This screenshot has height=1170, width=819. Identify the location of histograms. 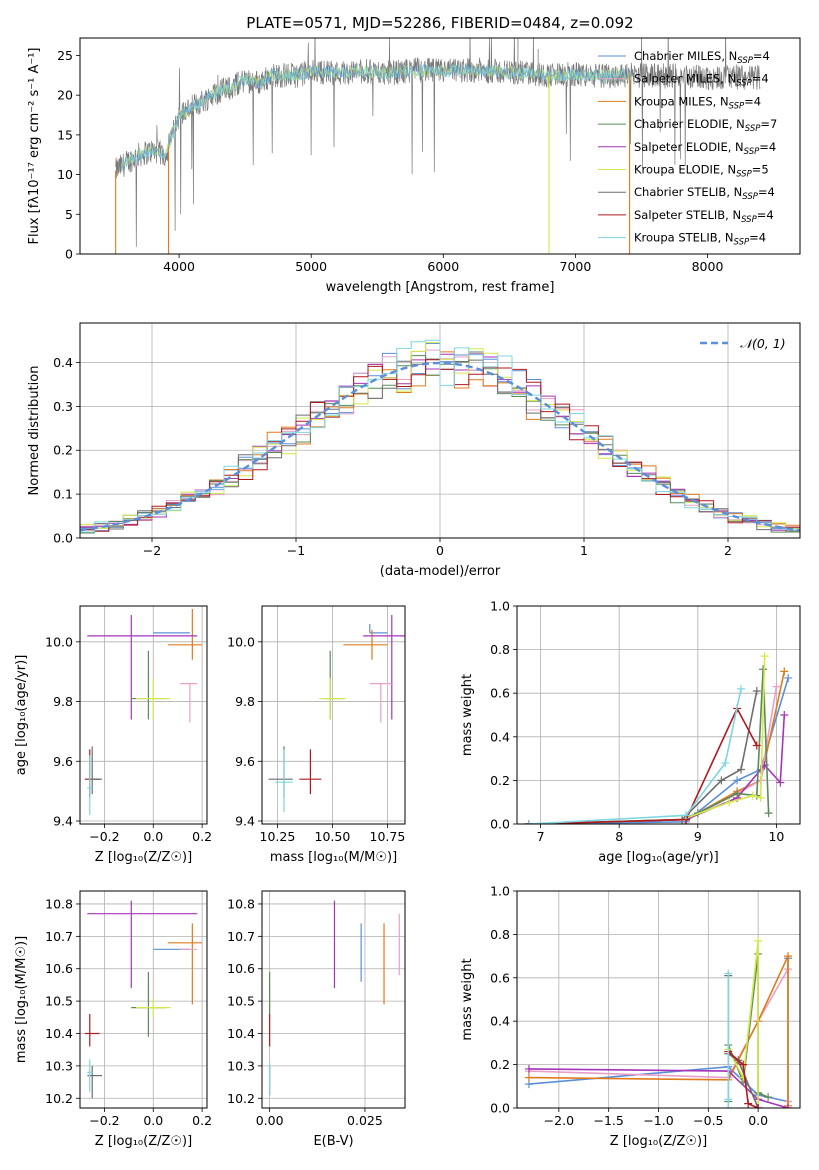
(440, 437).